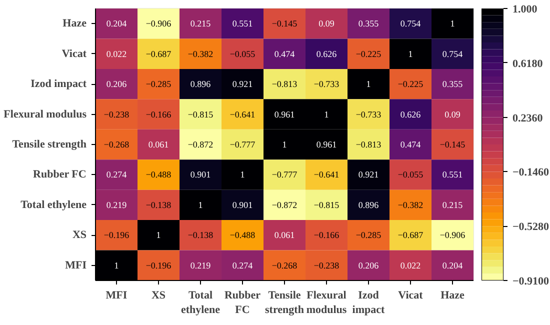  I want to click on x-tick-label: Rubber FC, so click(242, 303).